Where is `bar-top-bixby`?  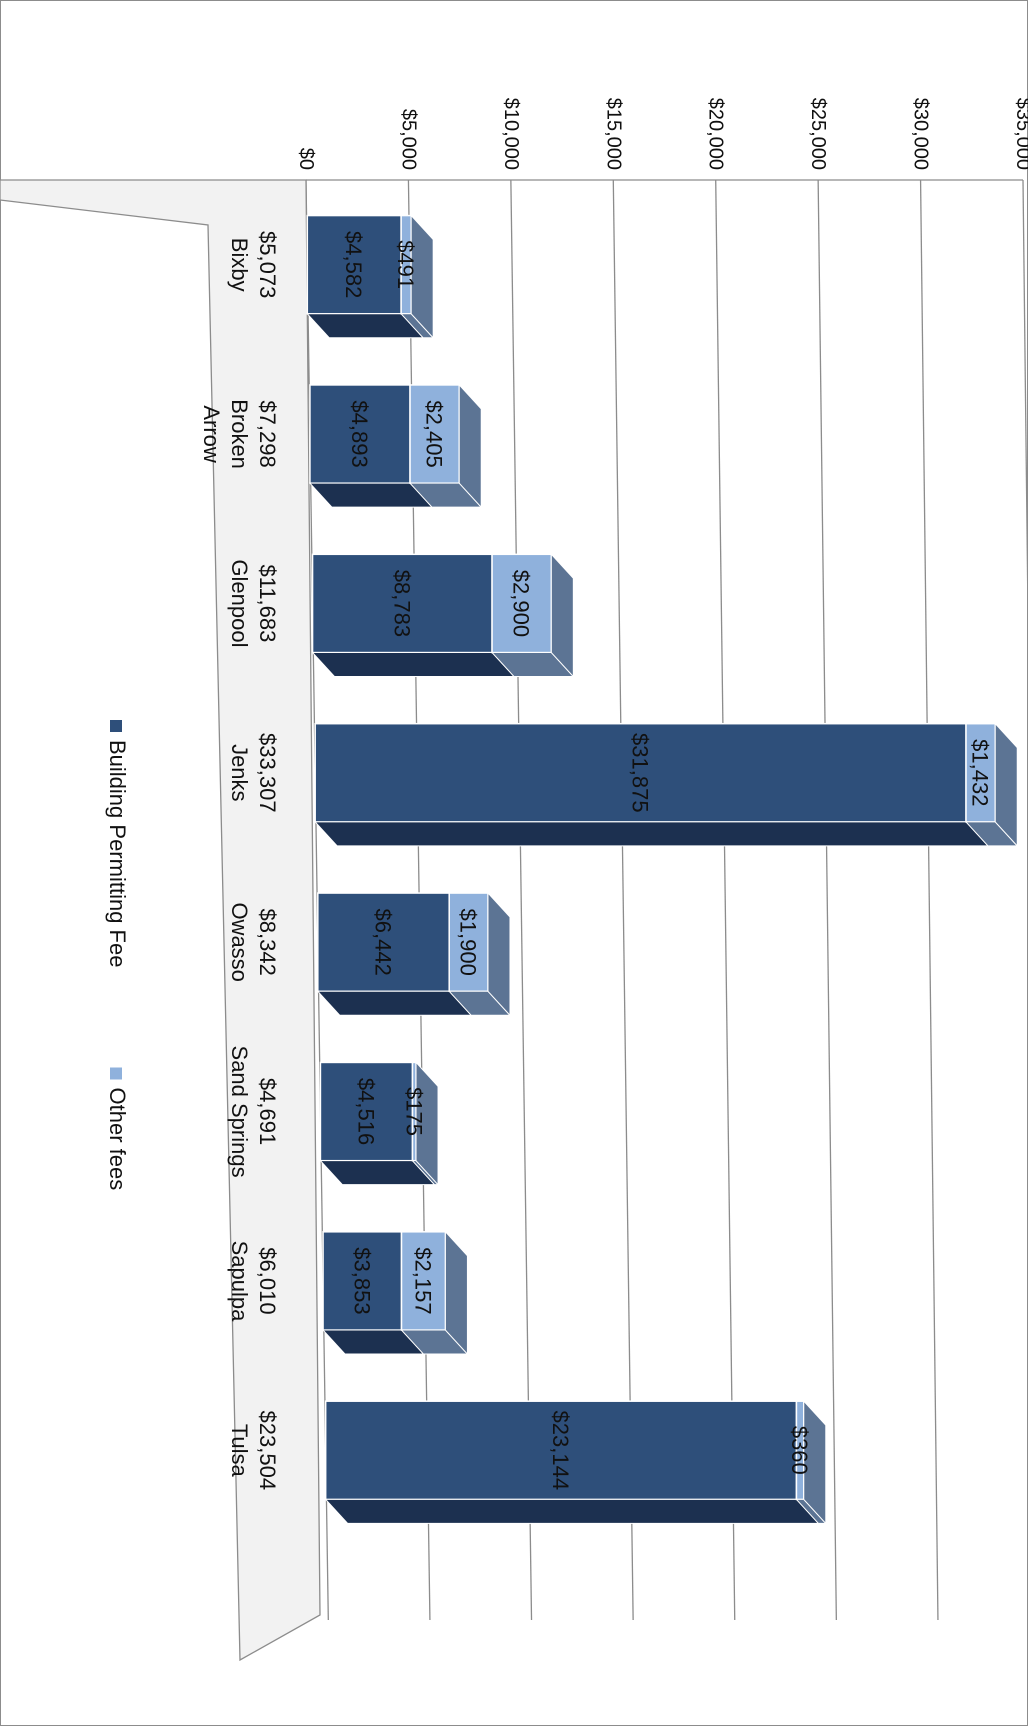 bar-top-bixby is located at coordinates (422, 277).